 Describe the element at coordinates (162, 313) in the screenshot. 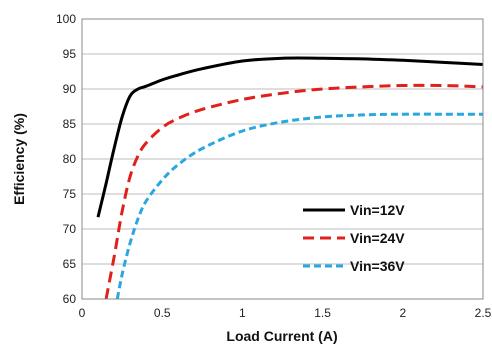

I see `x-tick-label: 0.5` at that location.